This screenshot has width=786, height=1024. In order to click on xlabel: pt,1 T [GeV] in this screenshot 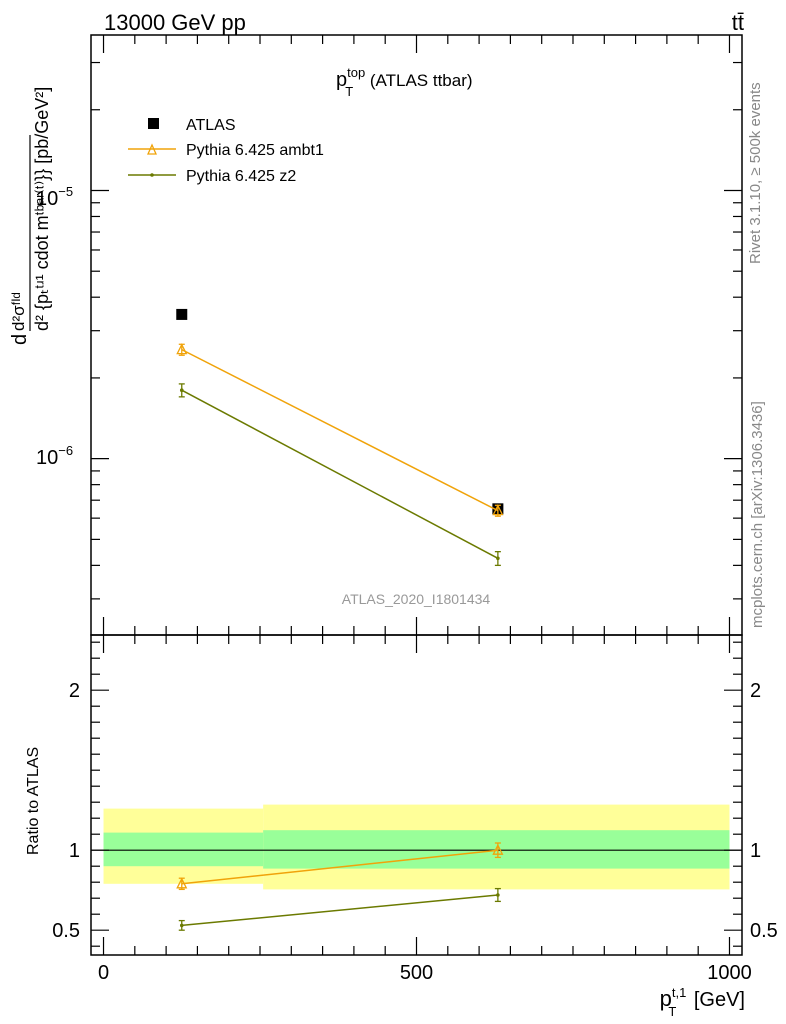, I will do `click(702, 1002)`.